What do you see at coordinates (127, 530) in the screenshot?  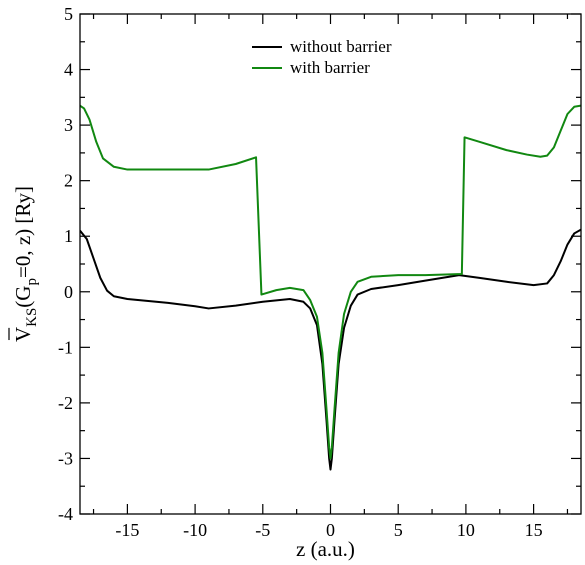 I see `x-tick-label: -15` at bounding box center [127, 530].